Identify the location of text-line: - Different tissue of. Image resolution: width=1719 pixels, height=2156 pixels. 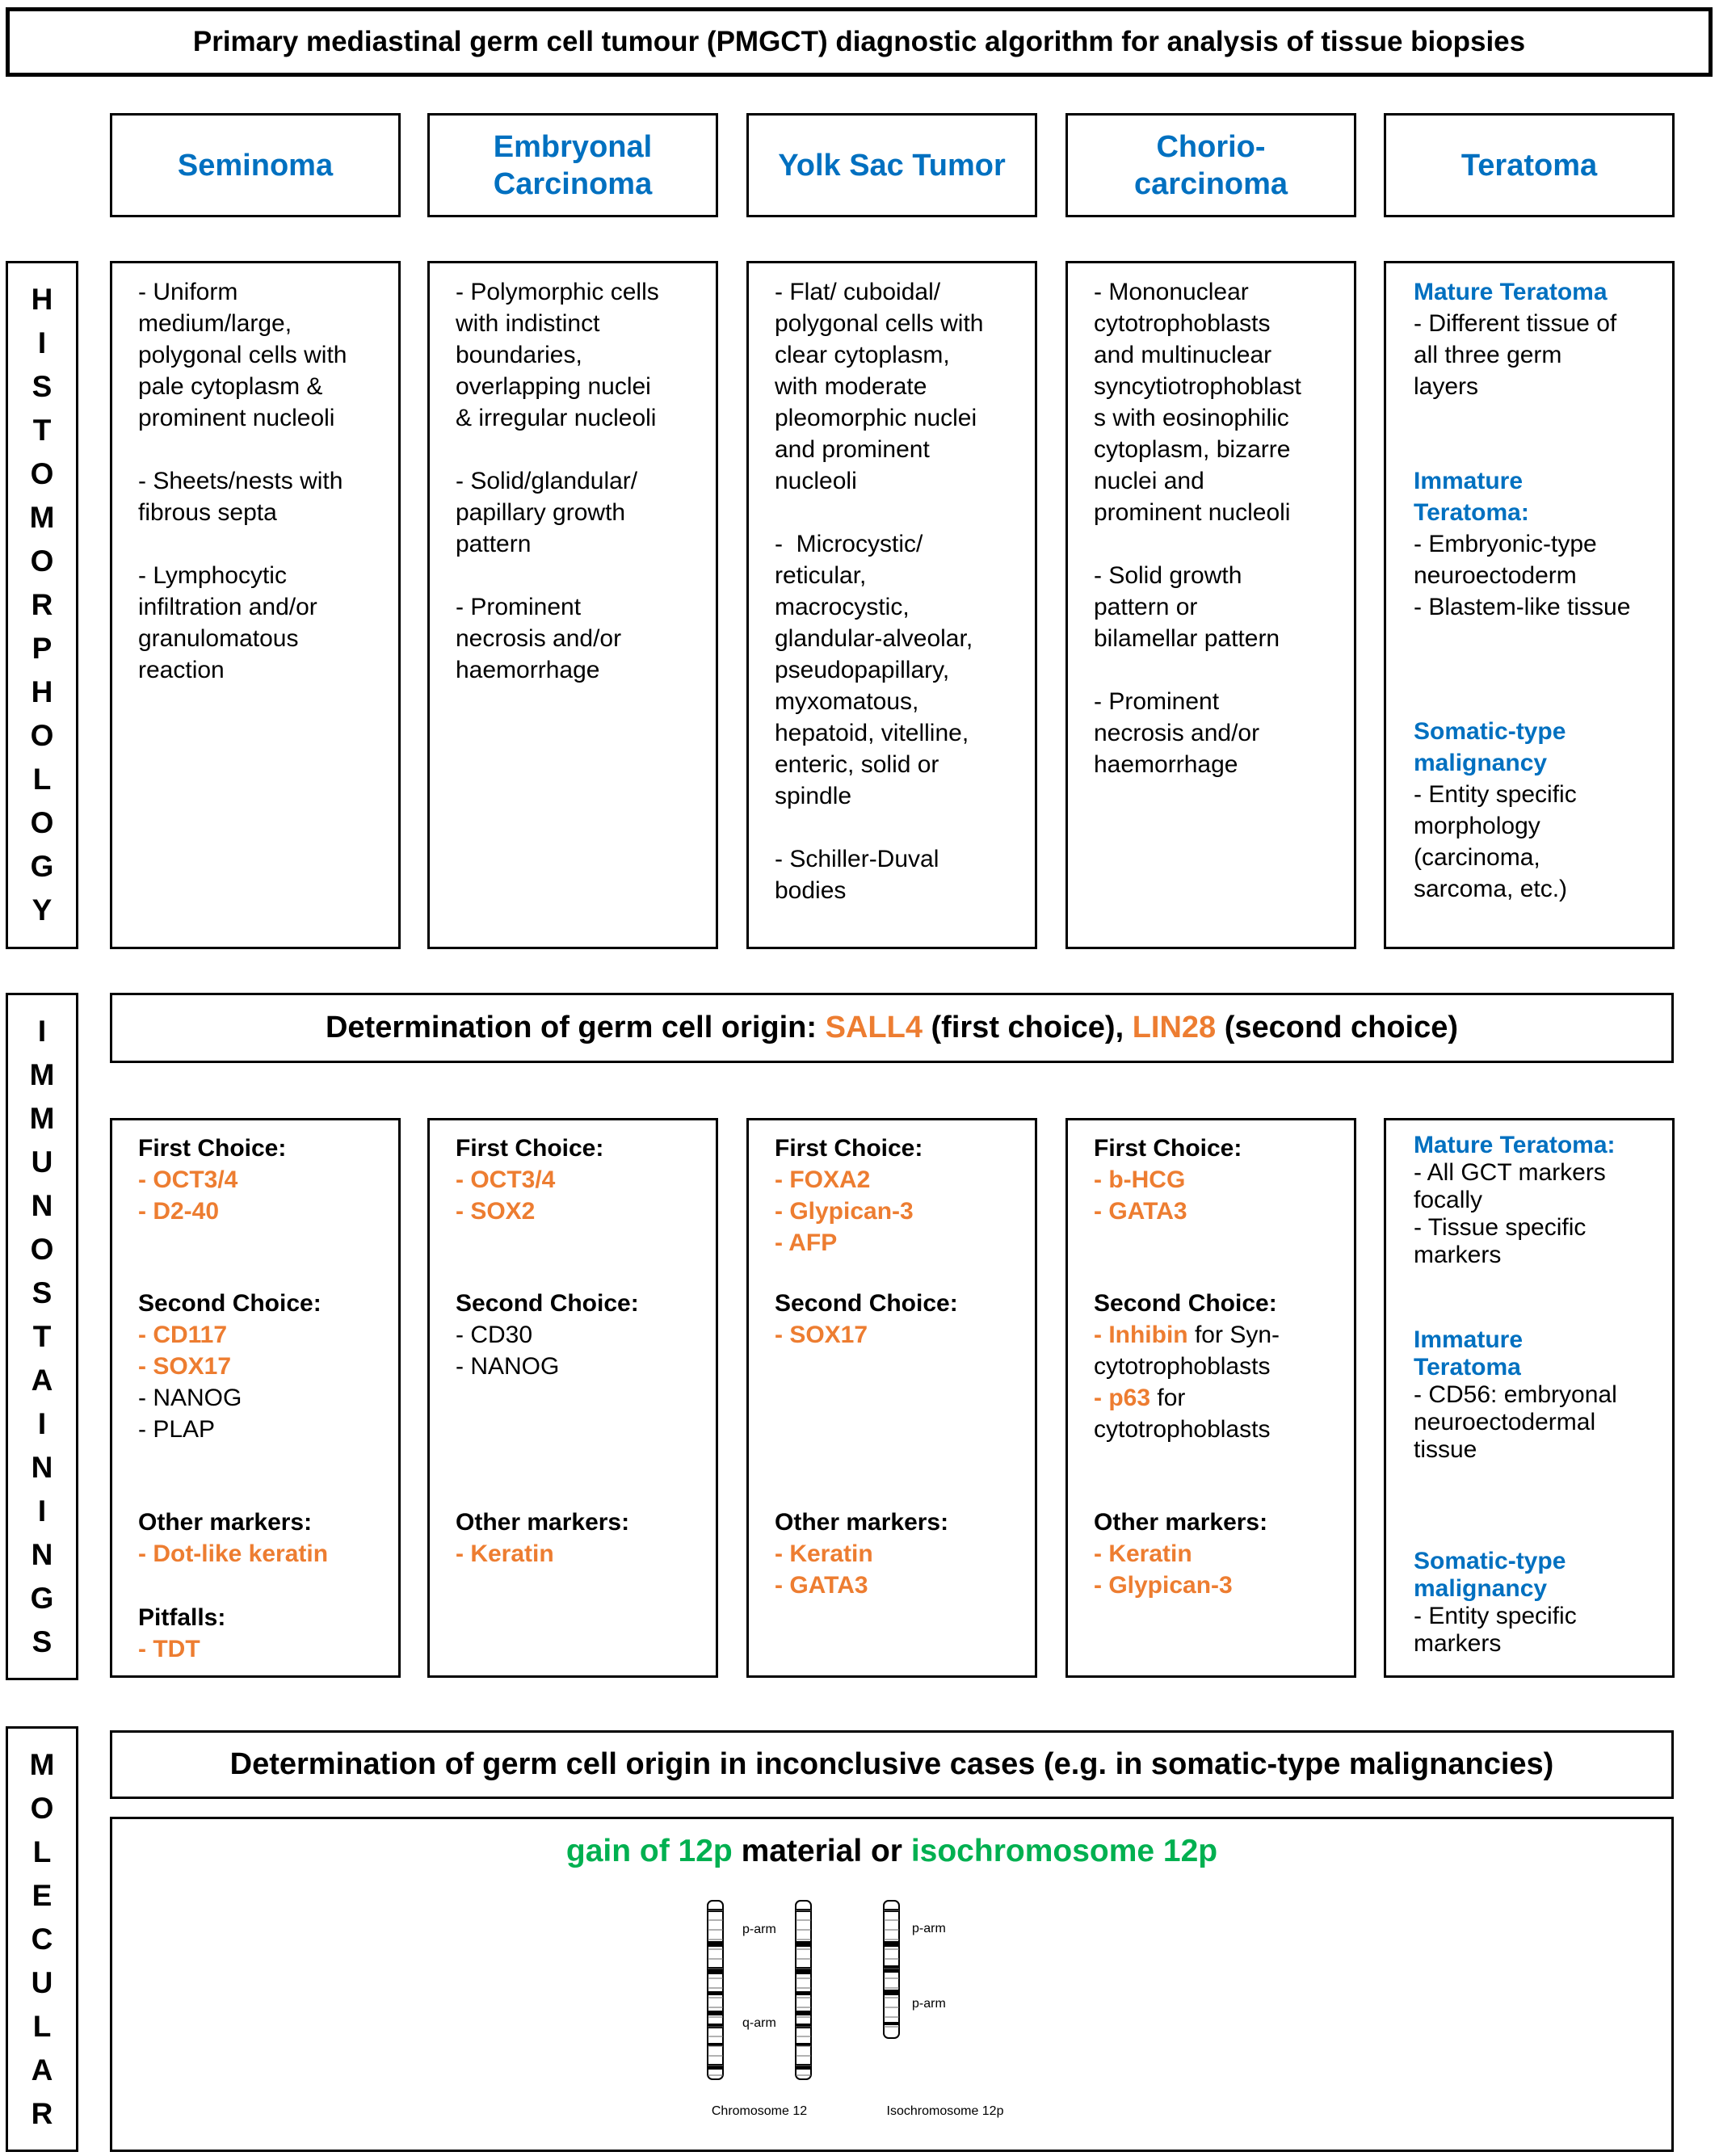
(1515, 323).